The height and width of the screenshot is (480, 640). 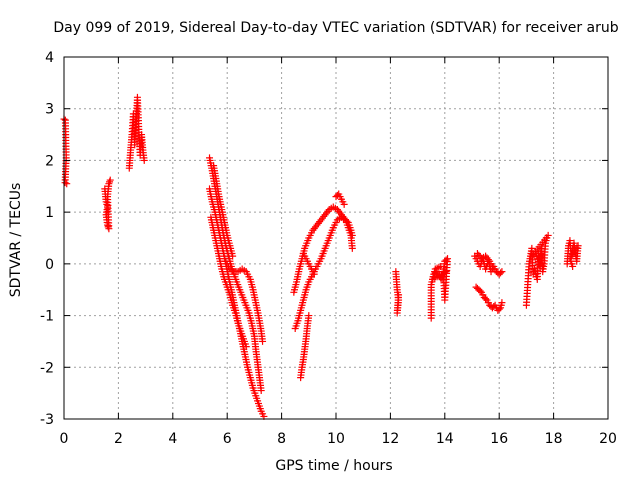 I want to click on y-tick-label: 4, so click(x=49, y=58).